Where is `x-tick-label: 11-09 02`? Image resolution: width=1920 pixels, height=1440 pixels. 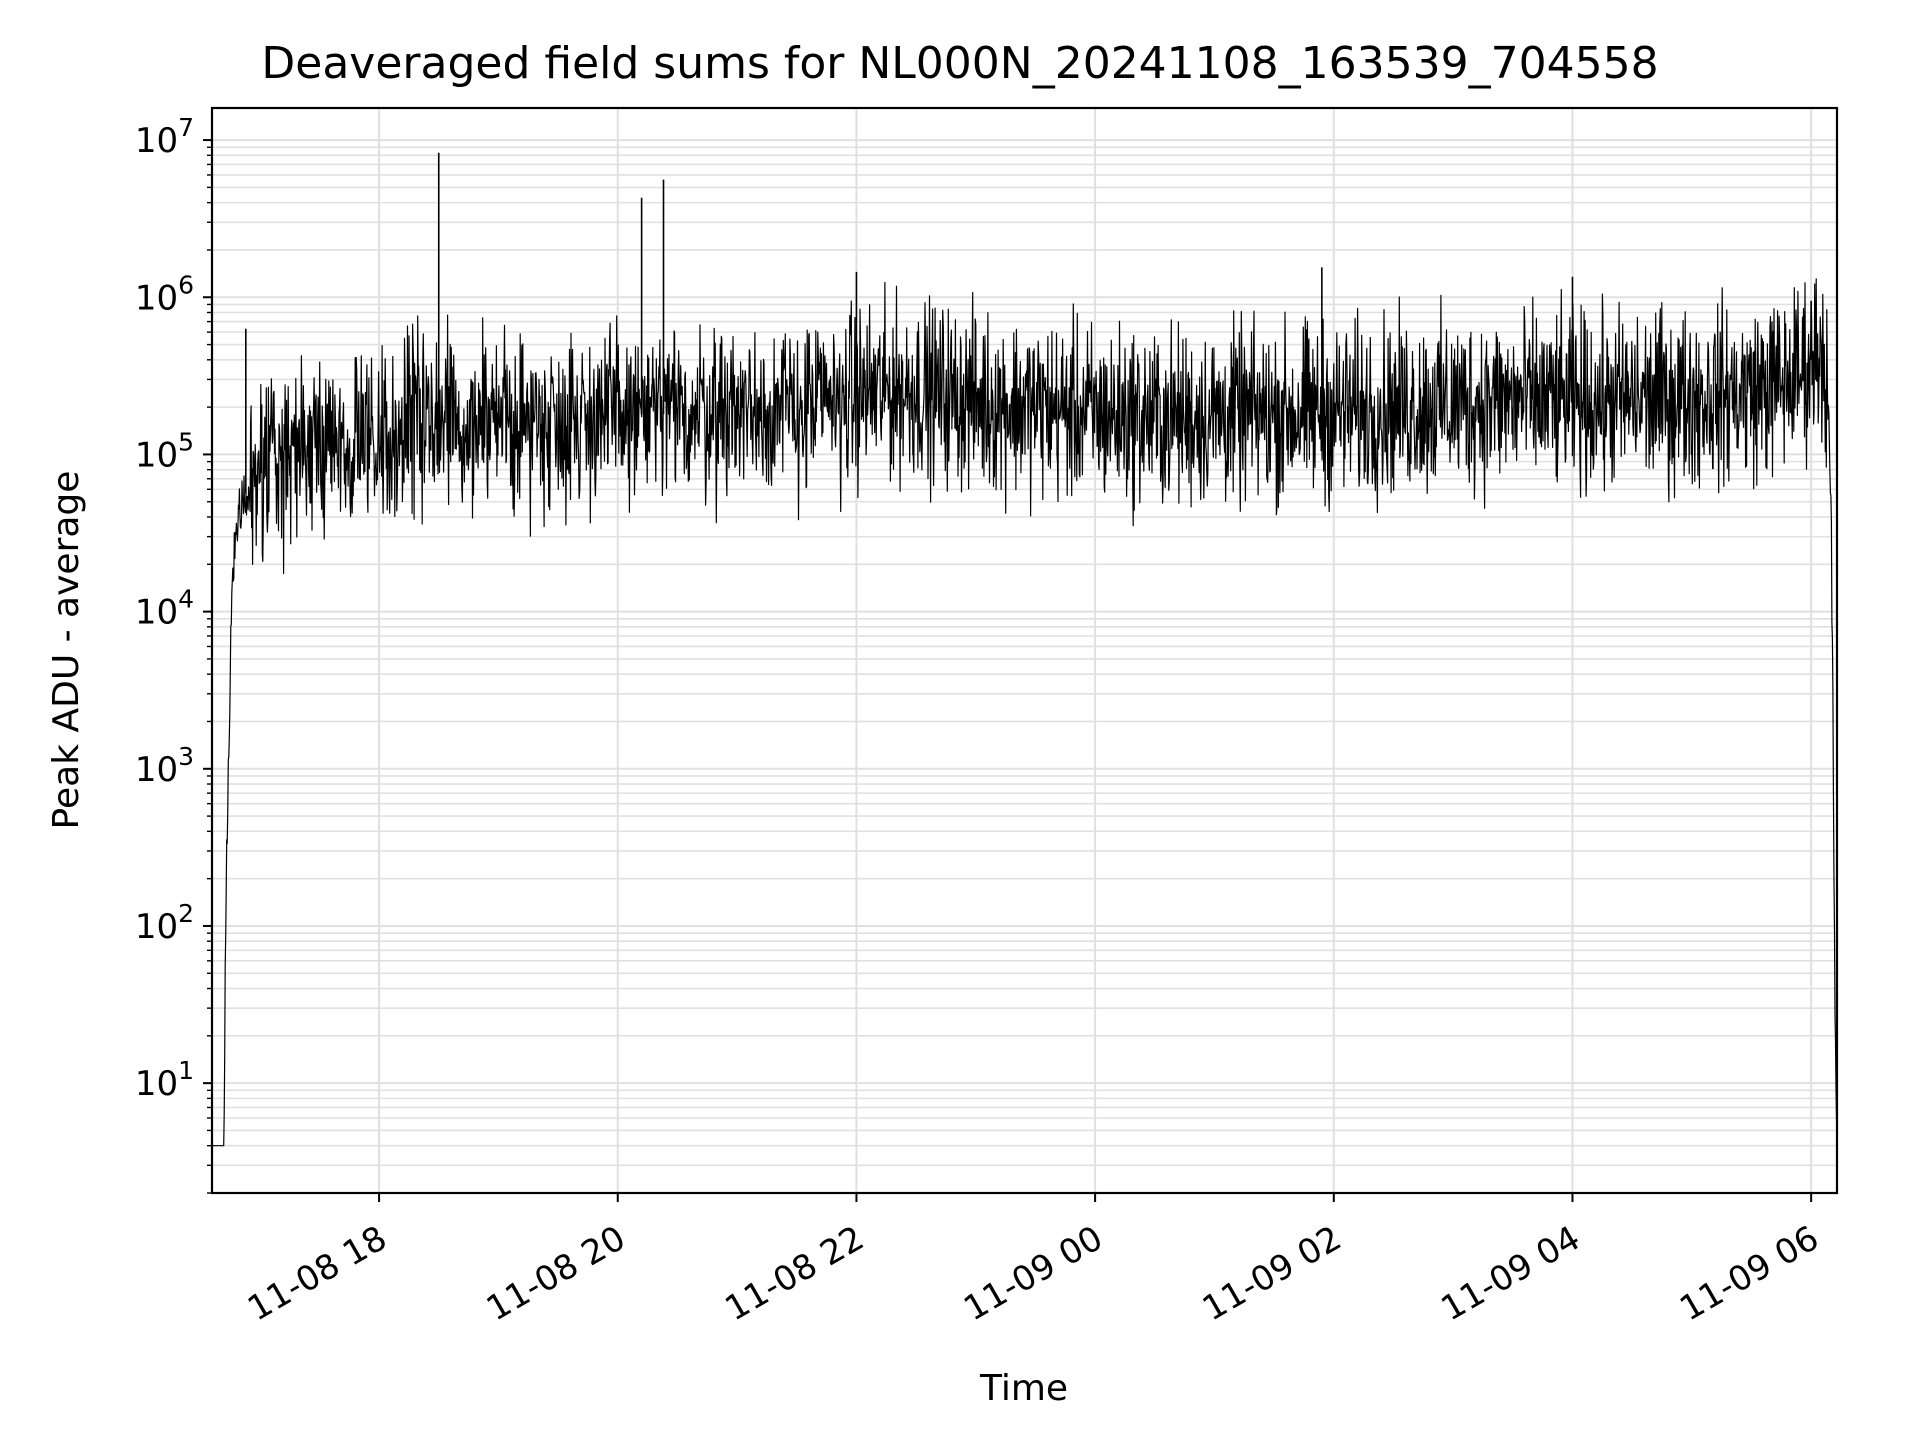
x-tick-label: 11-09 02 is located at coordinates (1272, 1273).